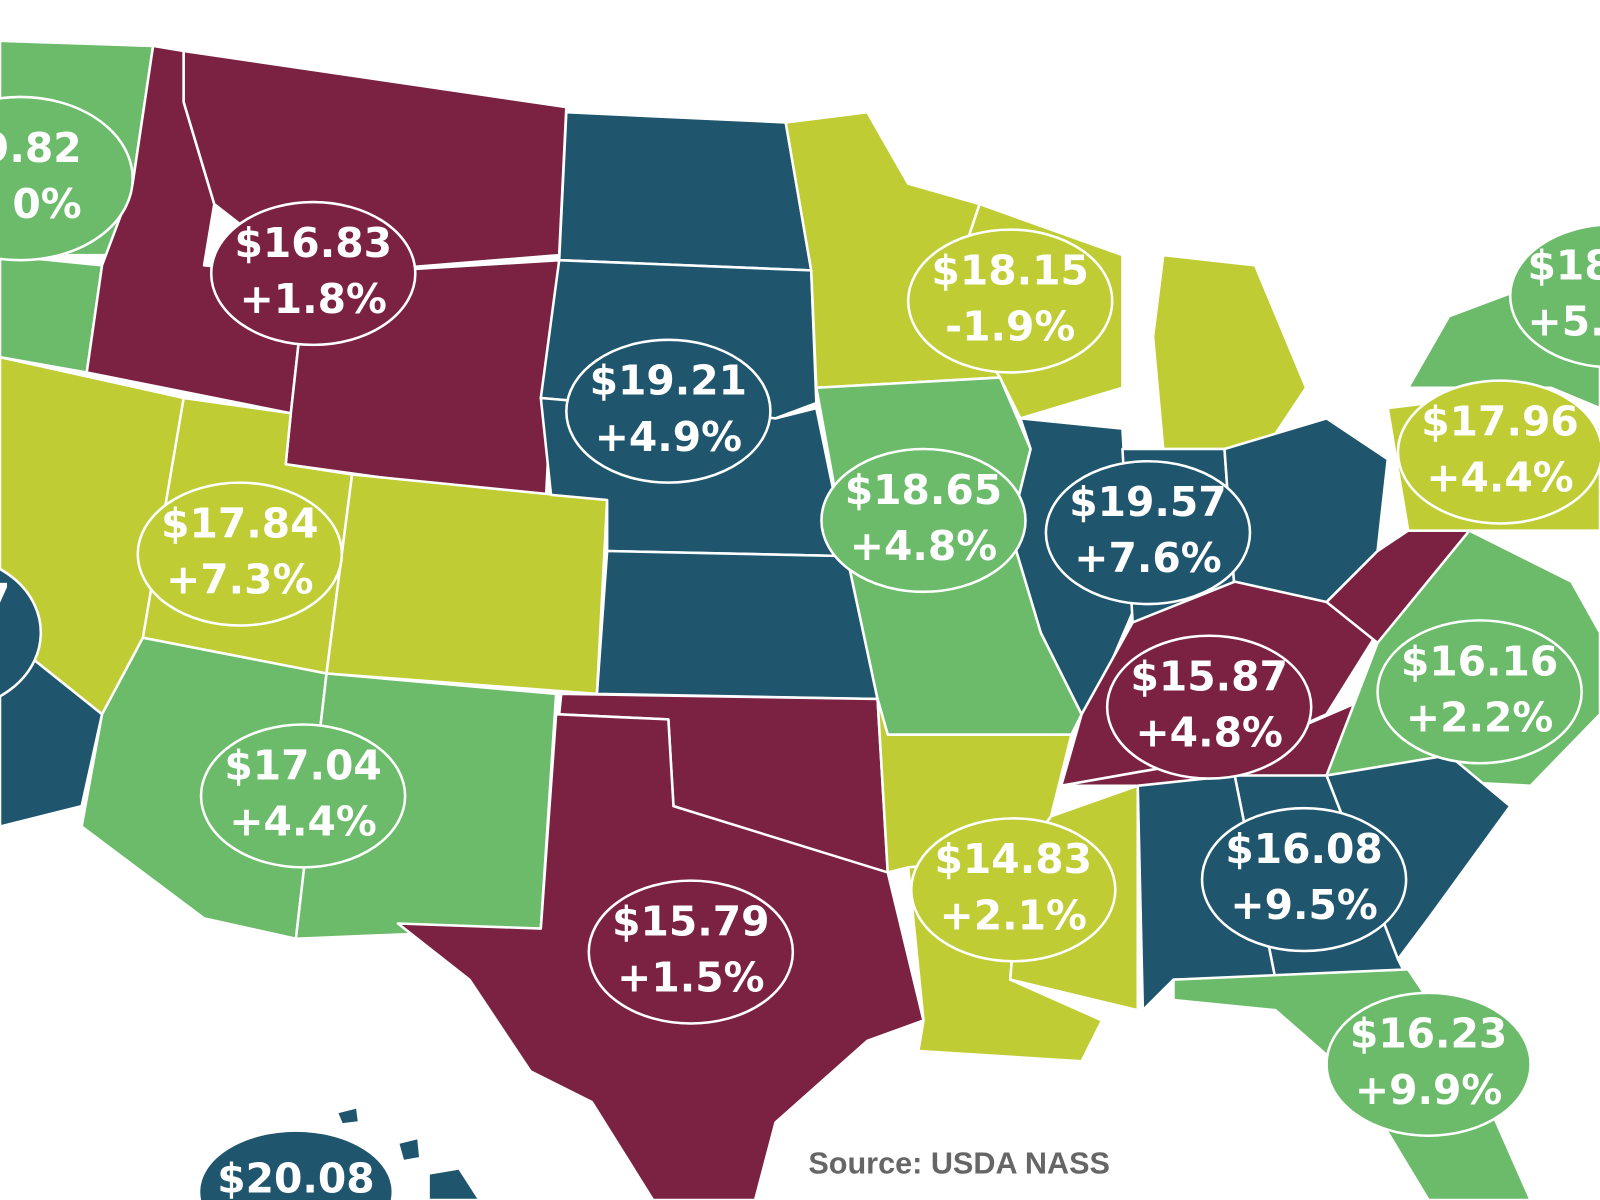 This screenshot has width=1600, height=1200. Describe the element at coordinates (1499, 421) in the screenshot. I see `price-label: $17.96` at that location.